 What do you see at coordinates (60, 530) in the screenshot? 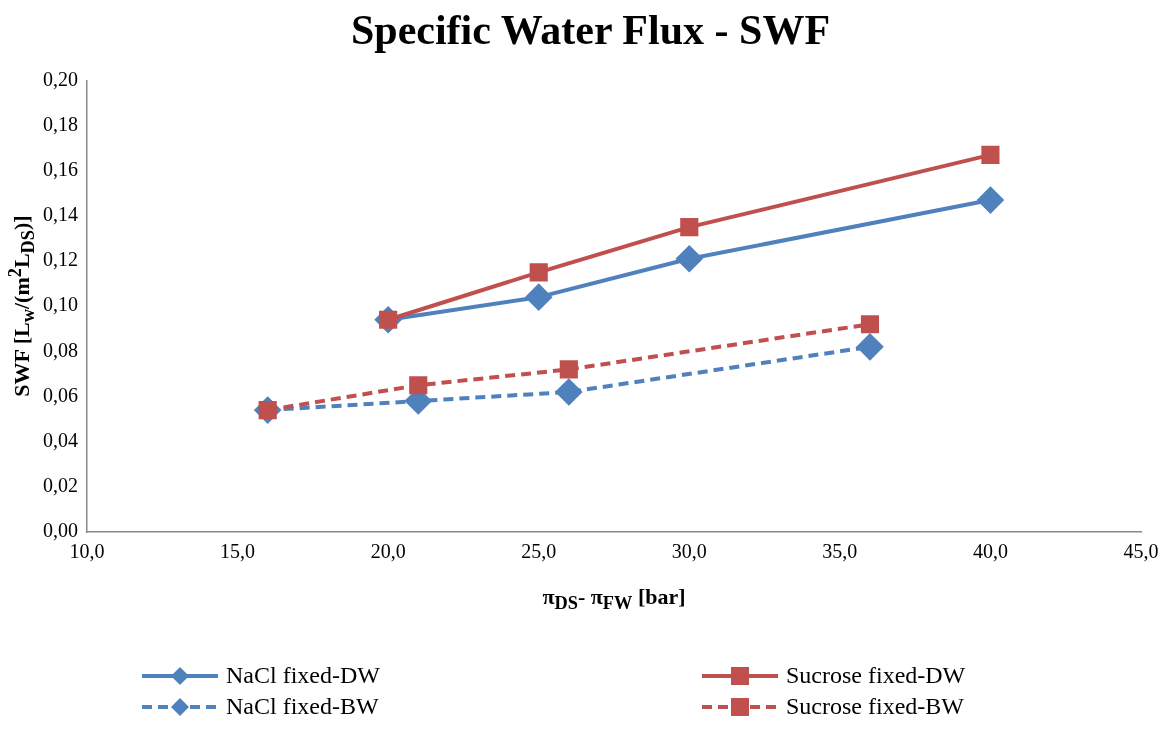
I see `y-tick-label: 0,00` at bounding box center [60, 530].